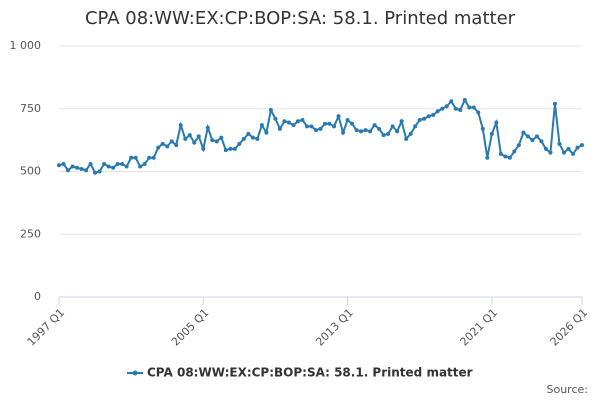 This screenshot has width=600, height=400. I want to click on y-tick-label: 1 000, so click(26, 45).